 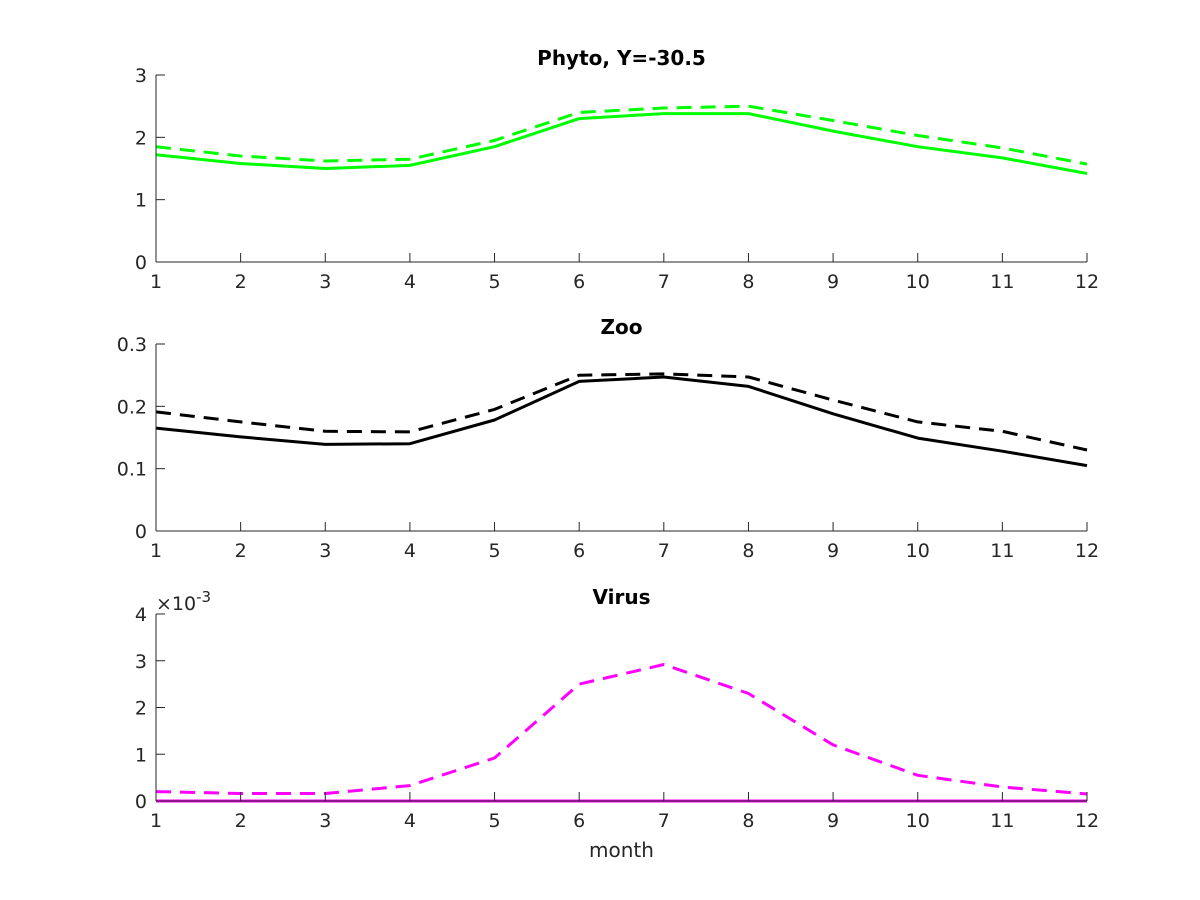 I want to click on y-exponent-base: ×10, so click(x=176, y=604).